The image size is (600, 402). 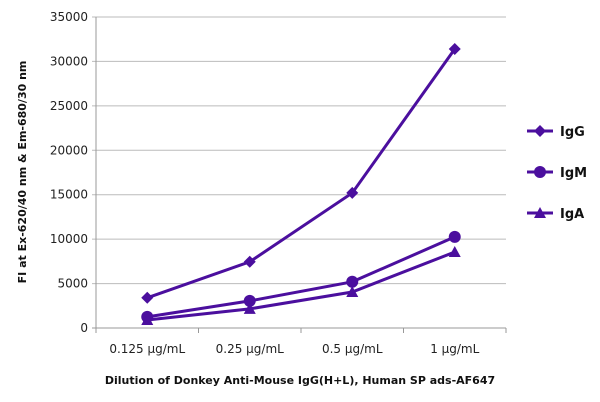 I want to click on y-tick-label: 20000, so click(x=69, y=150).